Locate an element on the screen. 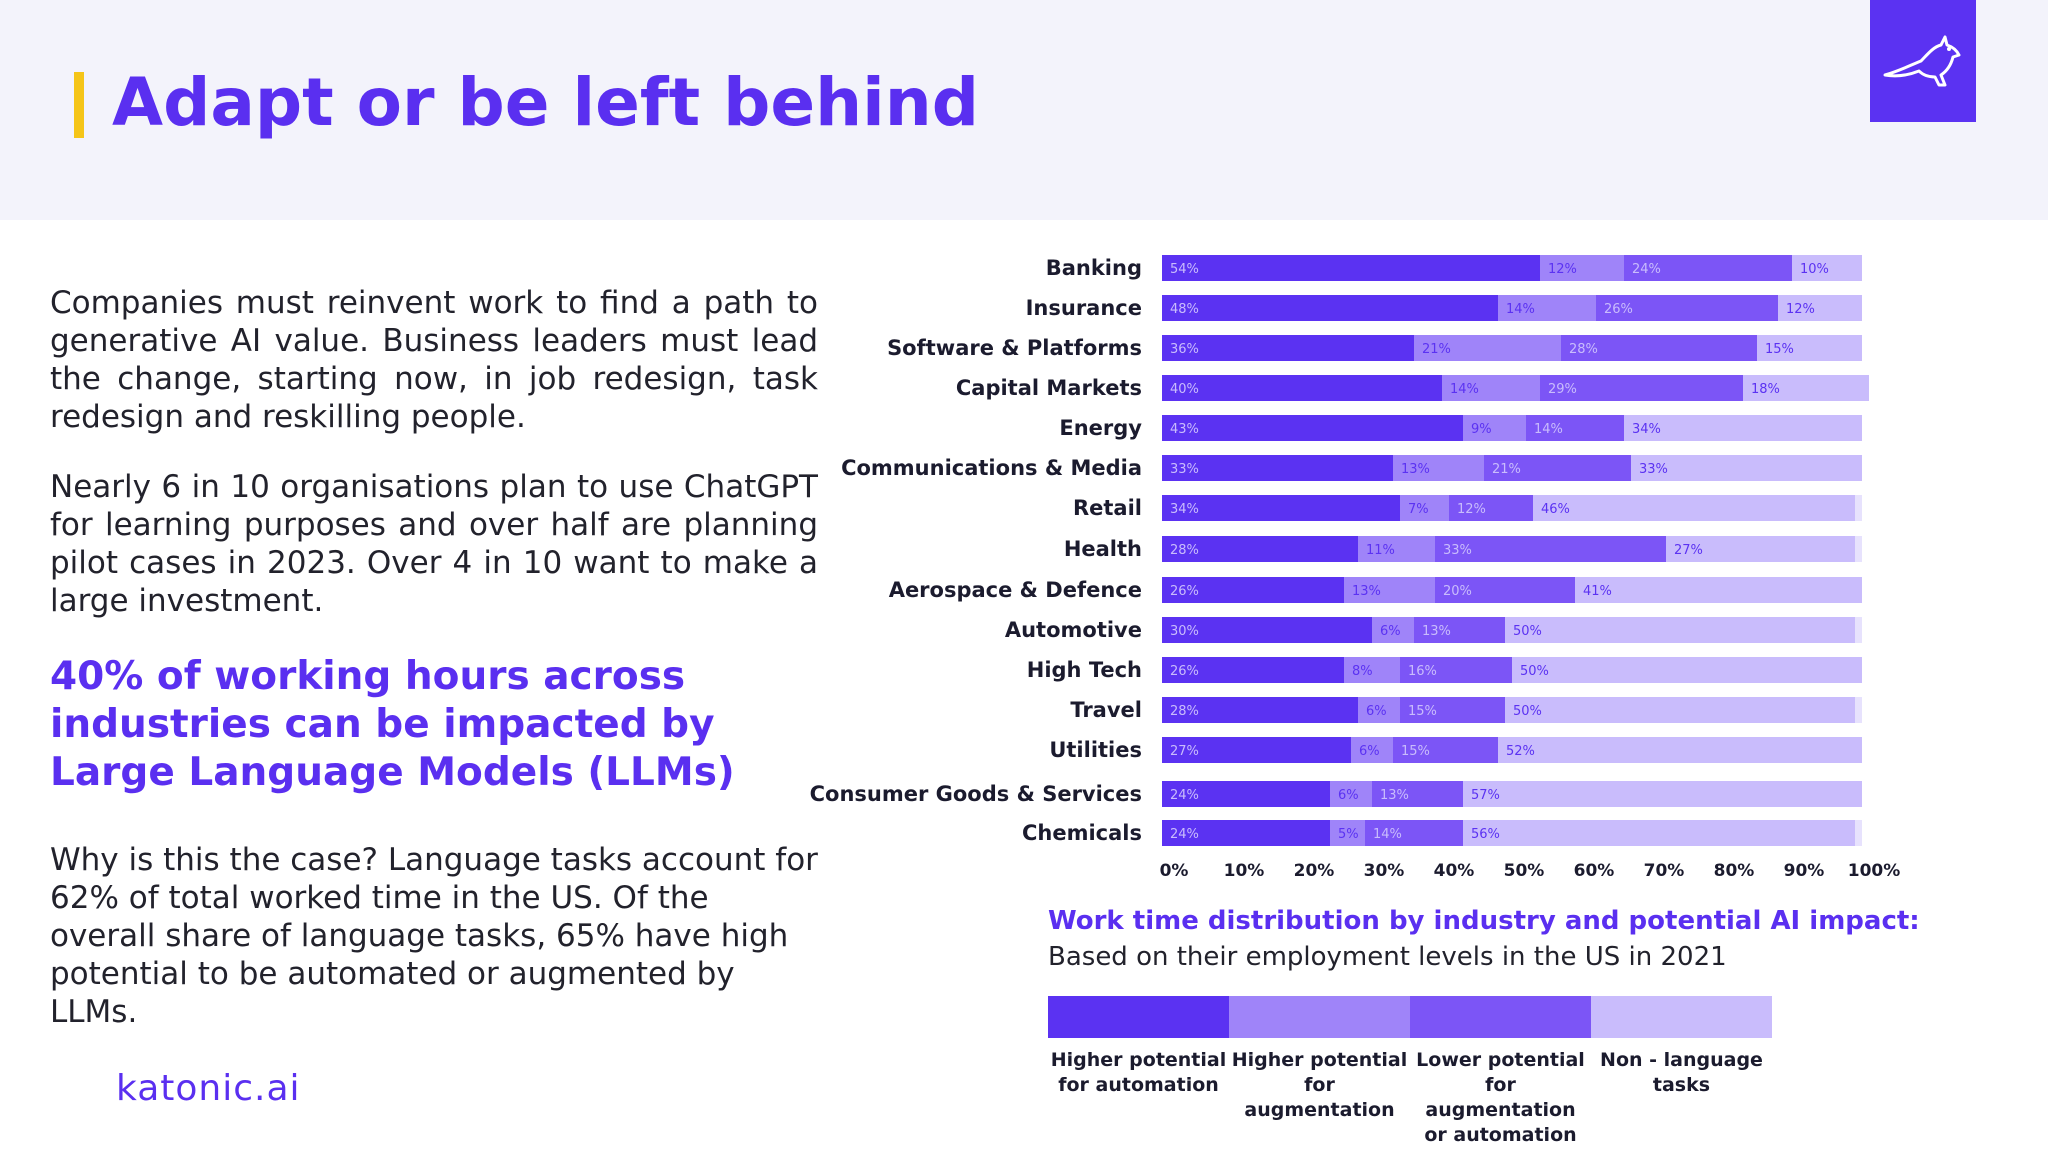 The width and height of the screenshot is (2048, 1152). category-label: Energy is located at coordinates (1100, 428).